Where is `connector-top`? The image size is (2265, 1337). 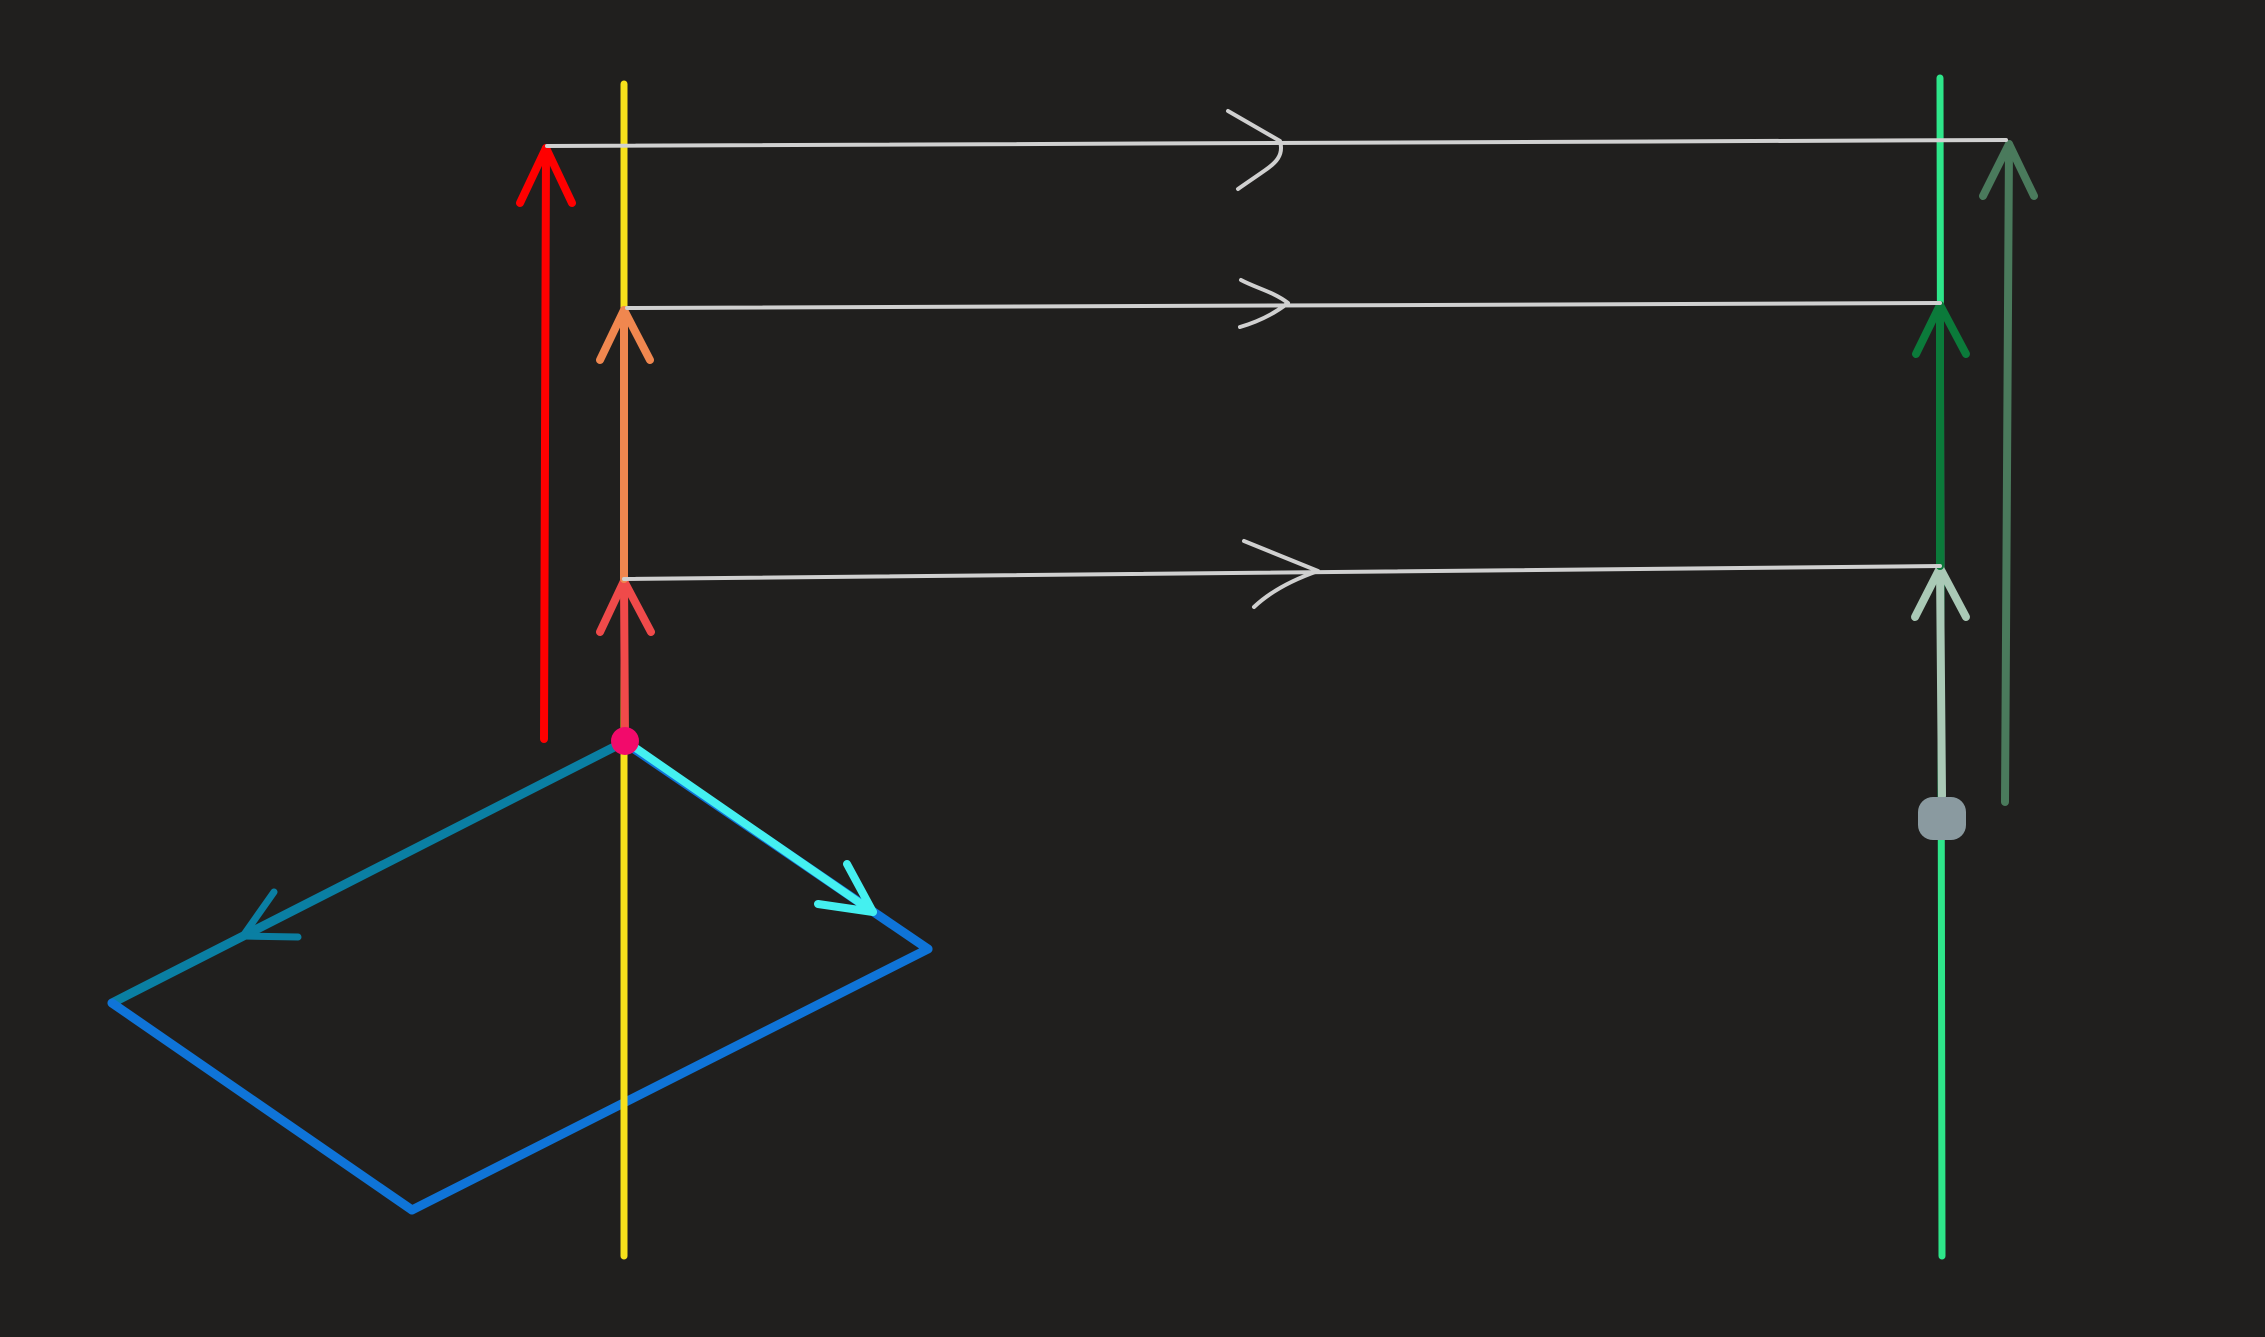 connector-top is located at coordinates (1276, 143).